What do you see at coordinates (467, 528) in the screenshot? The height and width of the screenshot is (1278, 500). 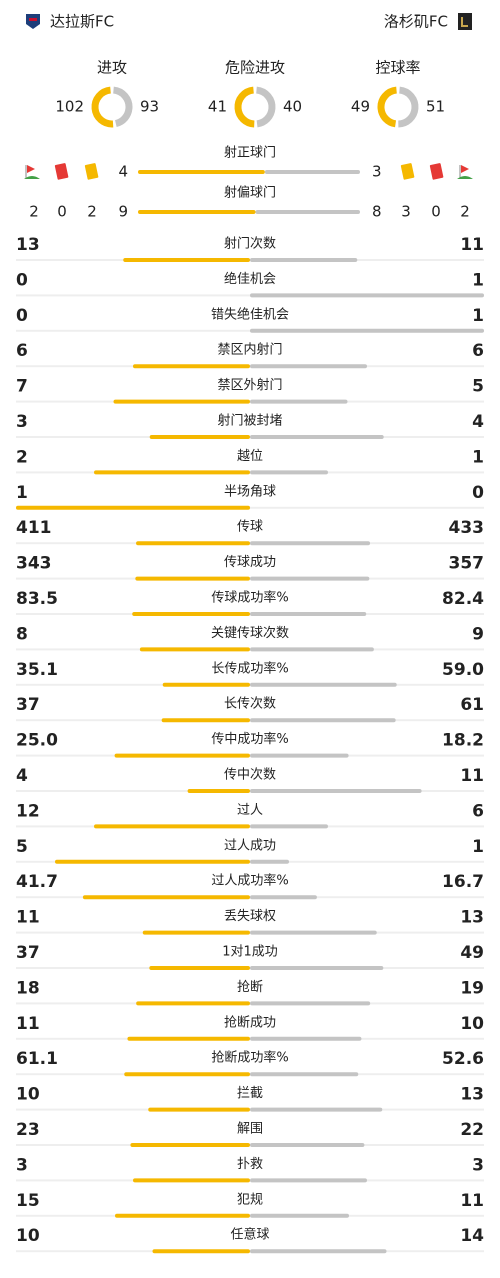 I see `away-value: 433` at bounding box center [467, 528].